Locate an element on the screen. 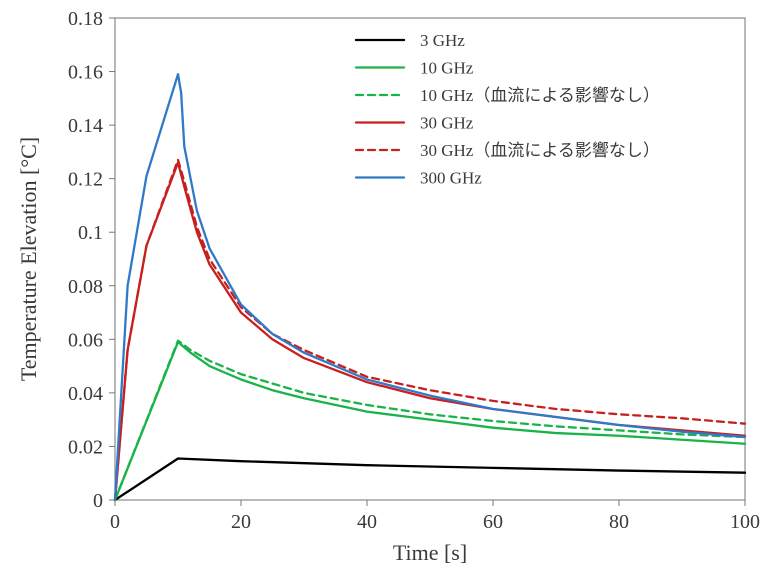 The image size is (773, 571). x-tick-label: 40 is located at coordinates (367, 522).